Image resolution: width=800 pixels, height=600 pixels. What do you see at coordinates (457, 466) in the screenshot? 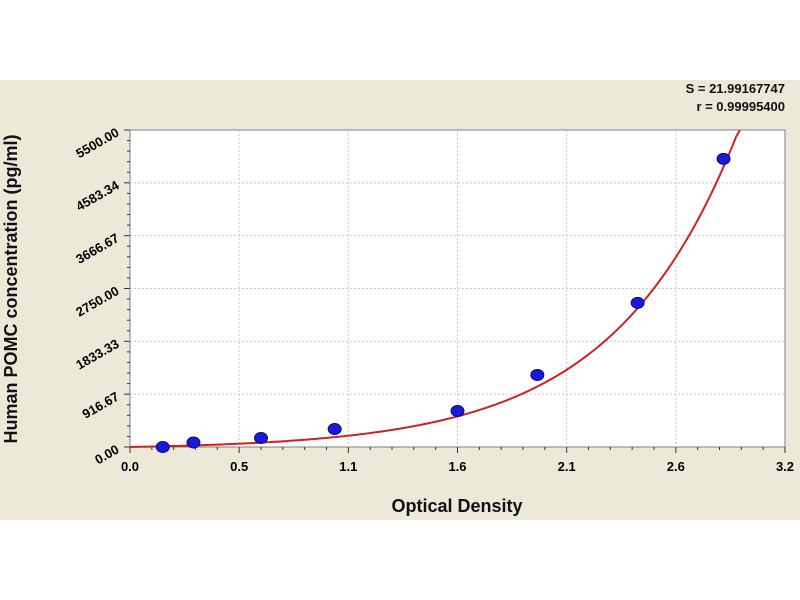
I see `x-tick-label: 1.6` at bounding box center [457, 466].